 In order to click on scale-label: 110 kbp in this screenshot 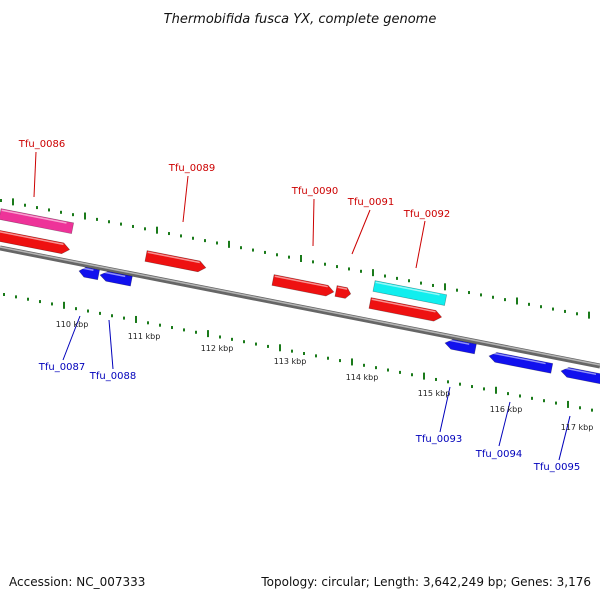, I will do `click(72, 324)`.